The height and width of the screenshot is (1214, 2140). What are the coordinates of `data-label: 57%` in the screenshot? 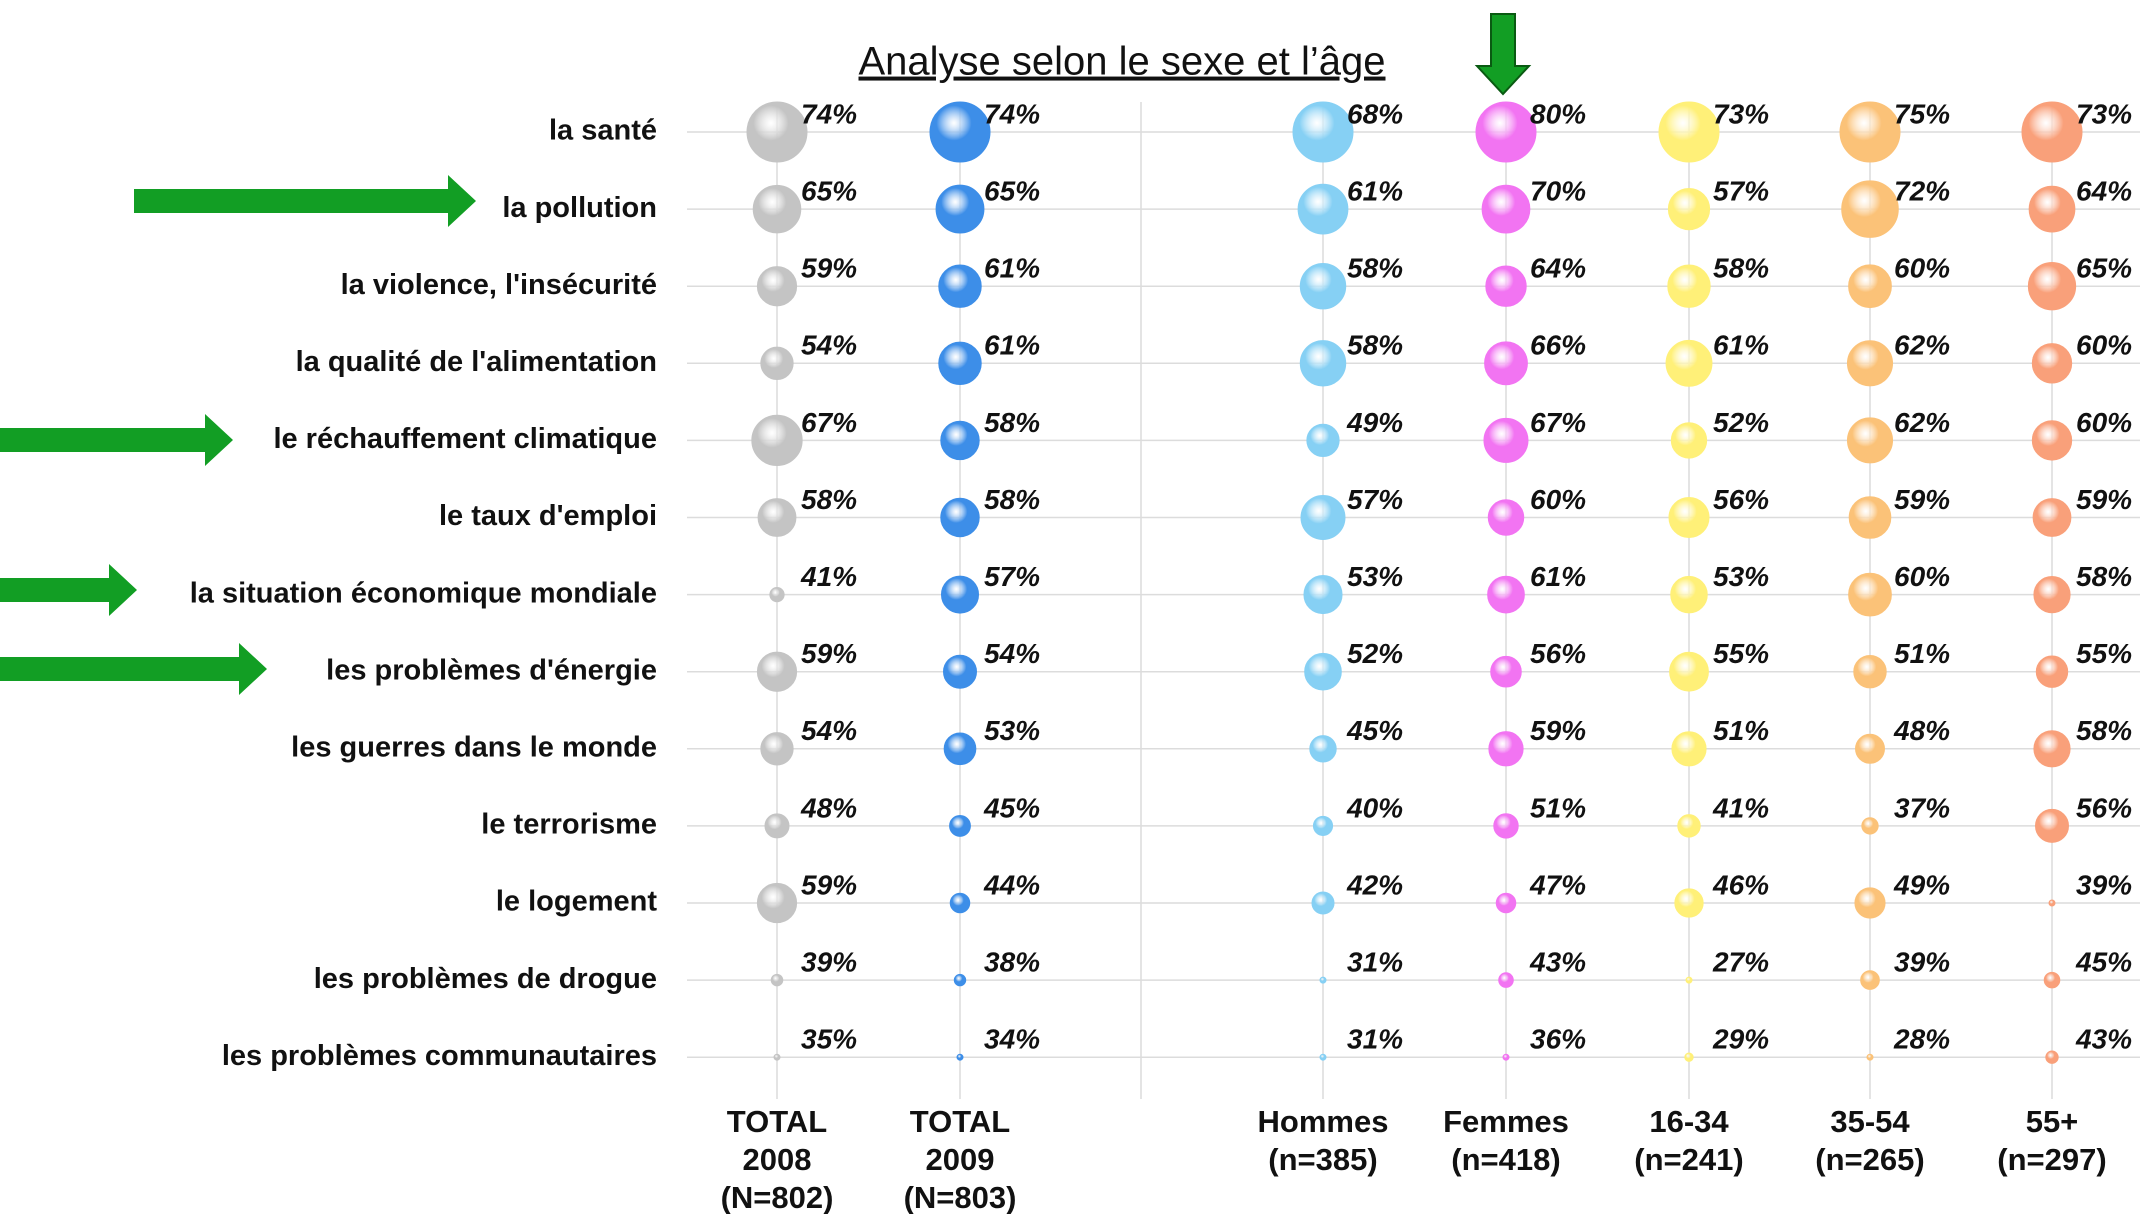 It's located at (1375, 499).